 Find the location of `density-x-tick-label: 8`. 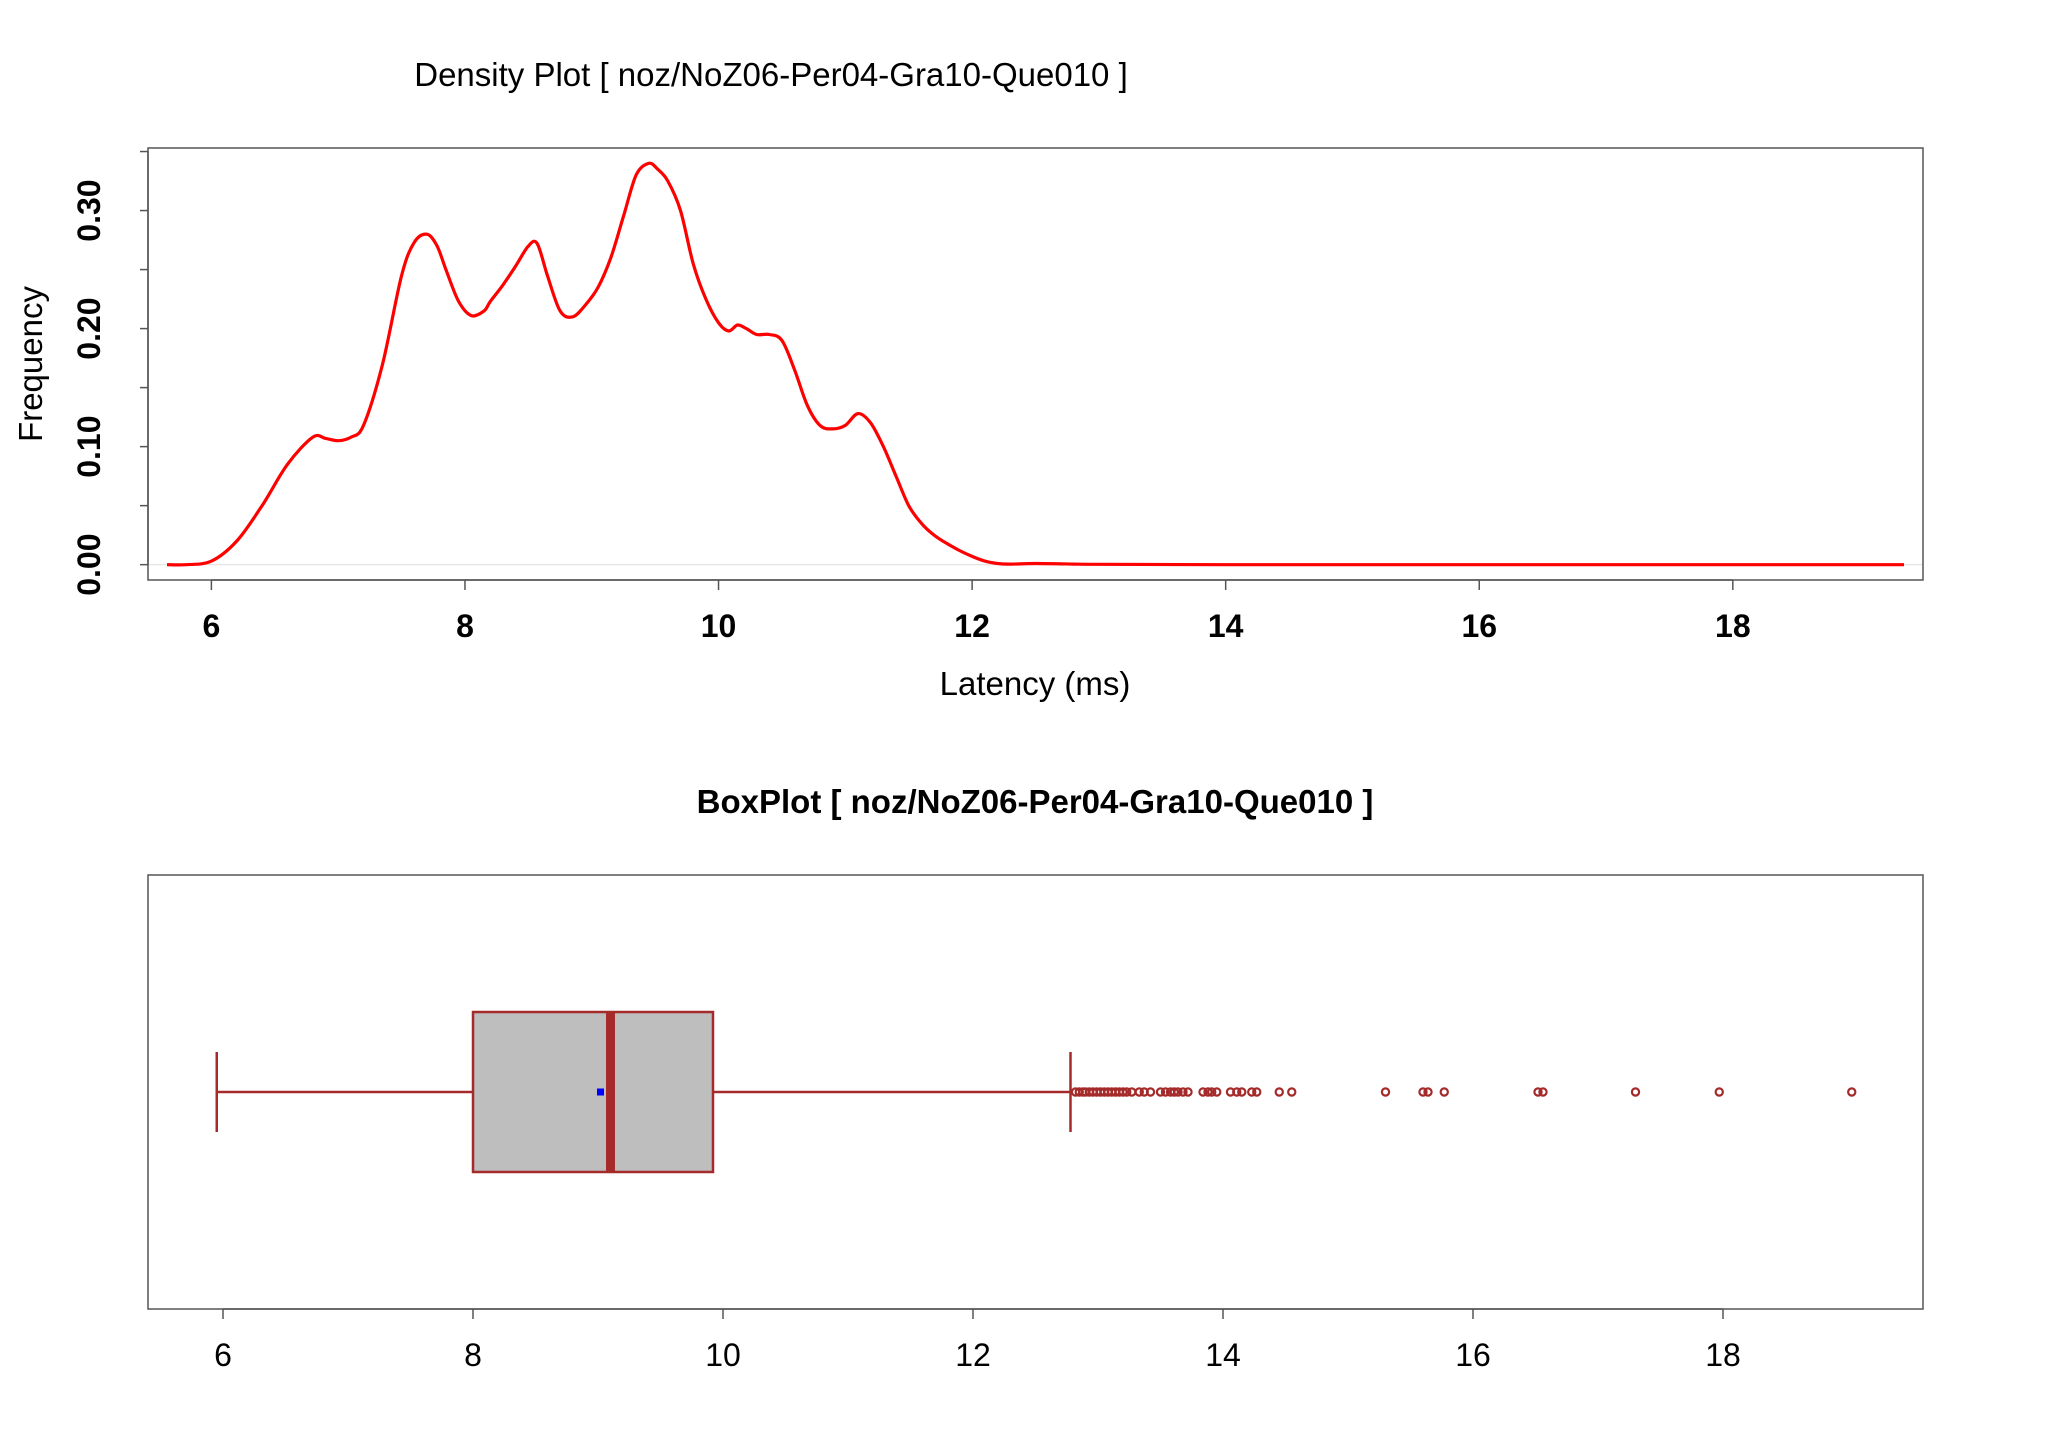

density-x-tick-label: 8 is located at coordinates (465, 626).